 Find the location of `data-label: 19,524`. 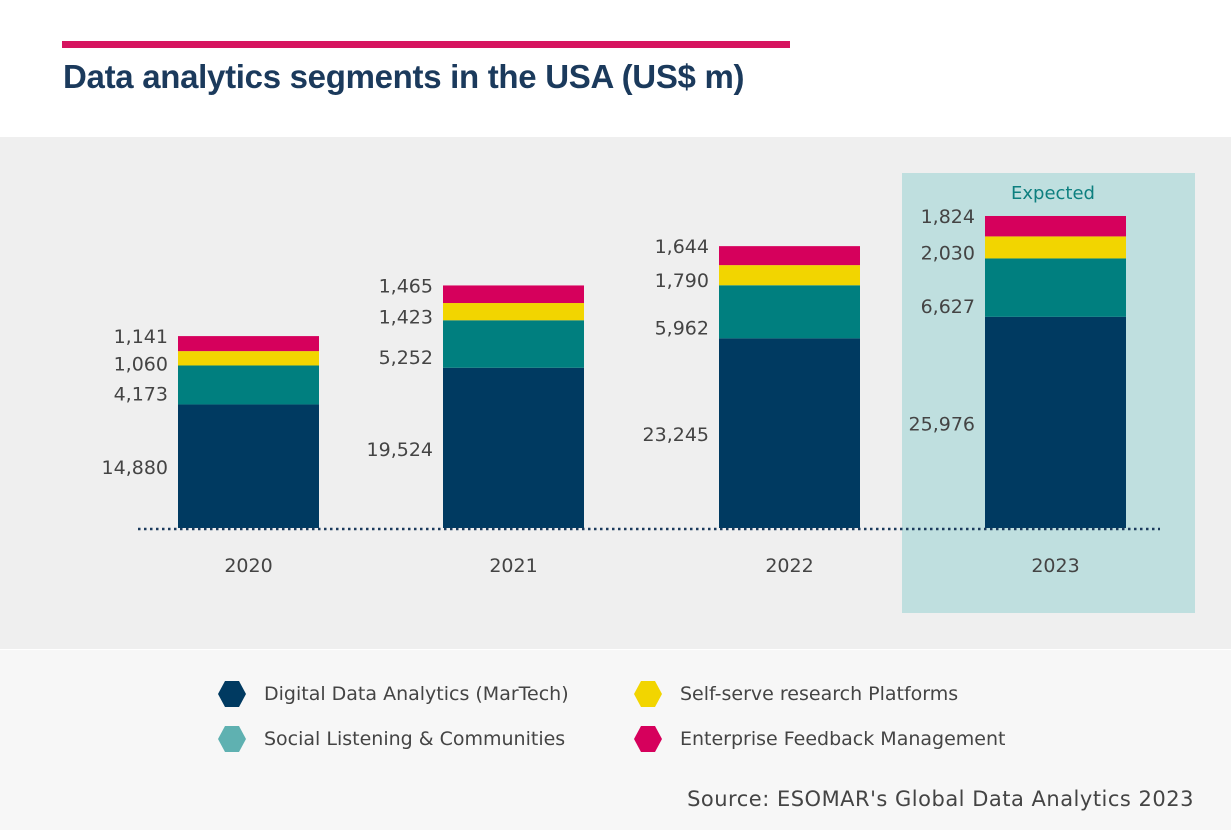

data-label: 19,524 is located at coordinates (400, 450).